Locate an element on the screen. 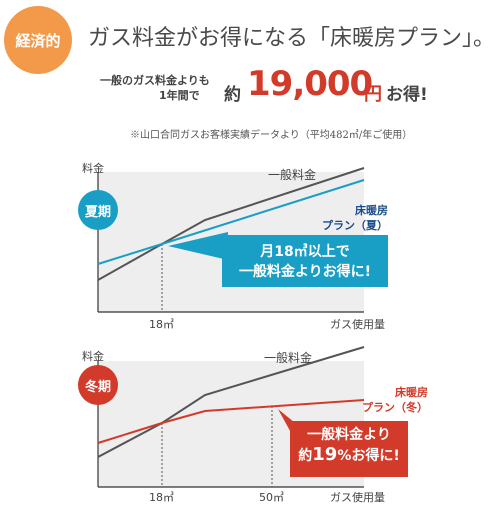  summer-season-label: 夏期 is located at coordinates (97, 212).